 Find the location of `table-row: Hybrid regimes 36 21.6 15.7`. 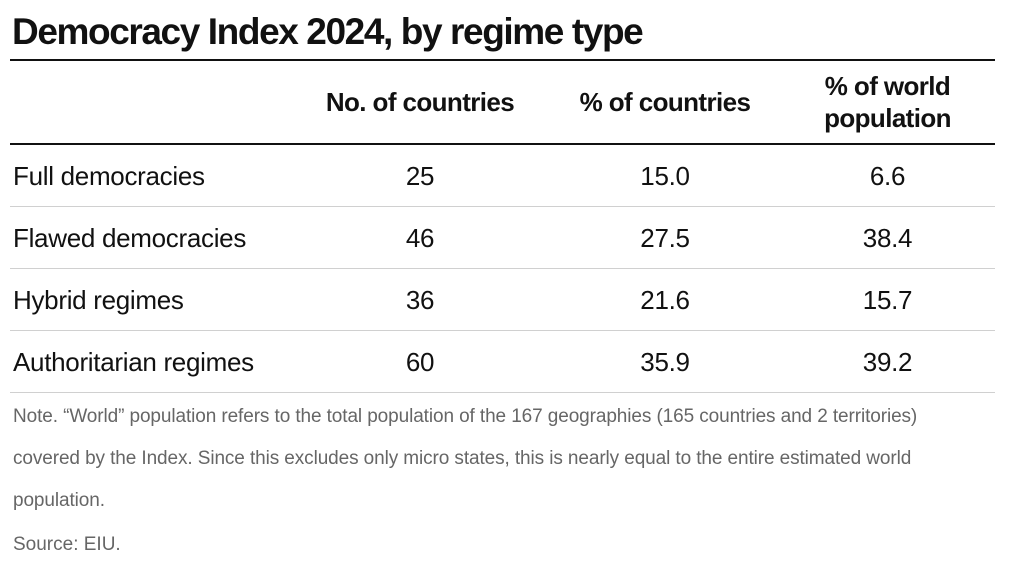

table-row: Hybrid regimes 36 21.6 15.7 is located at coordinates (502, 299).